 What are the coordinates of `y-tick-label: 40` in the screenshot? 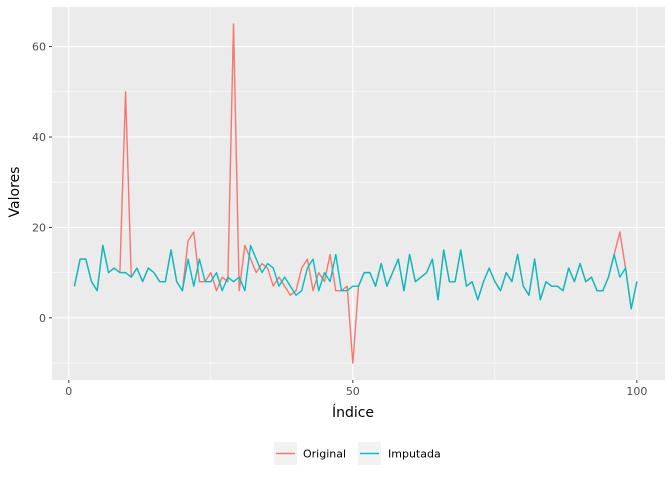 It's located at (39, 137).